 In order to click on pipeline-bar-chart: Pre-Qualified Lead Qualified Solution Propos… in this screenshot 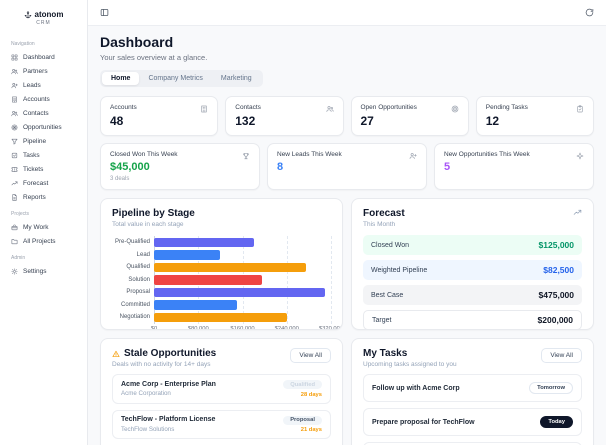, I will do `click(227, 283)`.